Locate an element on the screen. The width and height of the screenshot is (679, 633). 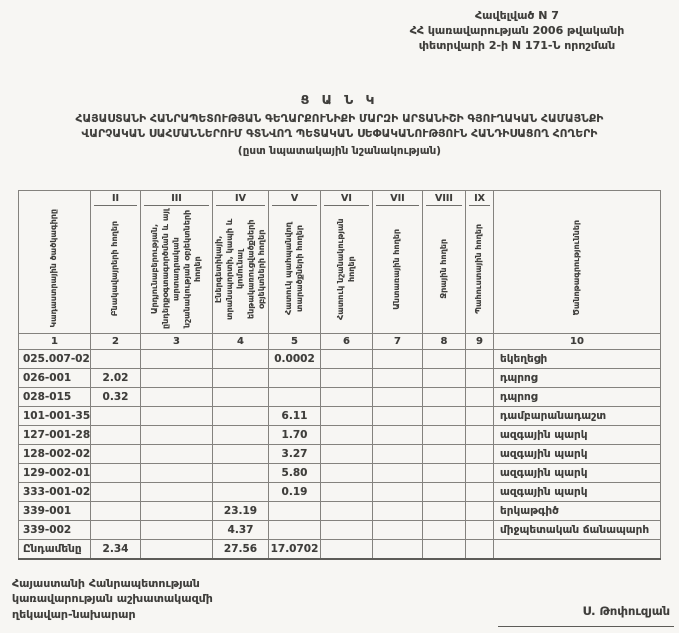
cadastral-code-cell: 129-002-01 is located at coordinates (54, 473).